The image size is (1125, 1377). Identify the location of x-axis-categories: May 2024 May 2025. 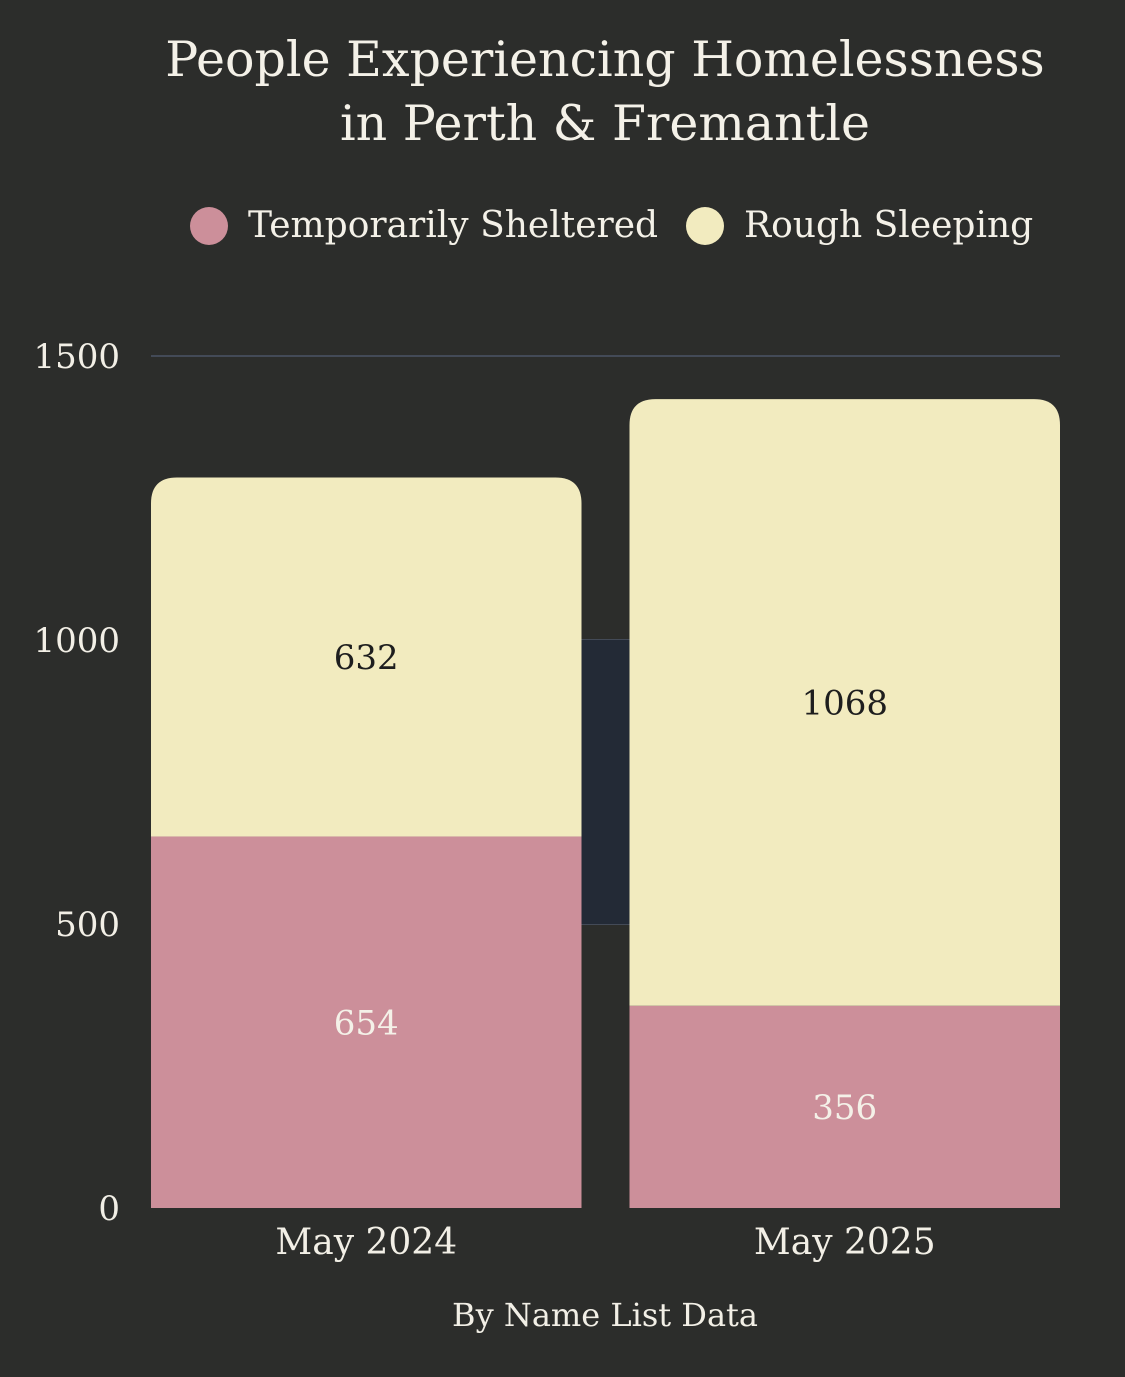
(605, 1242).